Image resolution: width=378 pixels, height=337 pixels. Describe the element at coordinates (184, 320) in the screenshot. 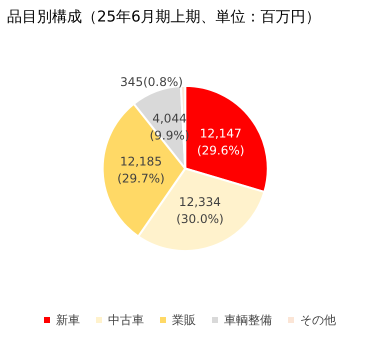

I see `legend-label: 業販` at that location.